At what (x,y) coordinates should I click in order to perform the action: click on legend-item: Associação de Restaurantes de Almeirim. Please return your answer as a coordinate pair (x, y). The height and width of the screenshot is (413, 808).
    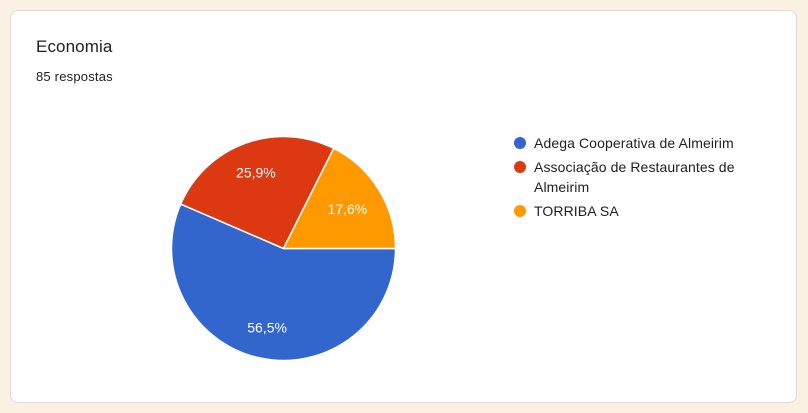
    Looking at the image, I should click on (648, 177).